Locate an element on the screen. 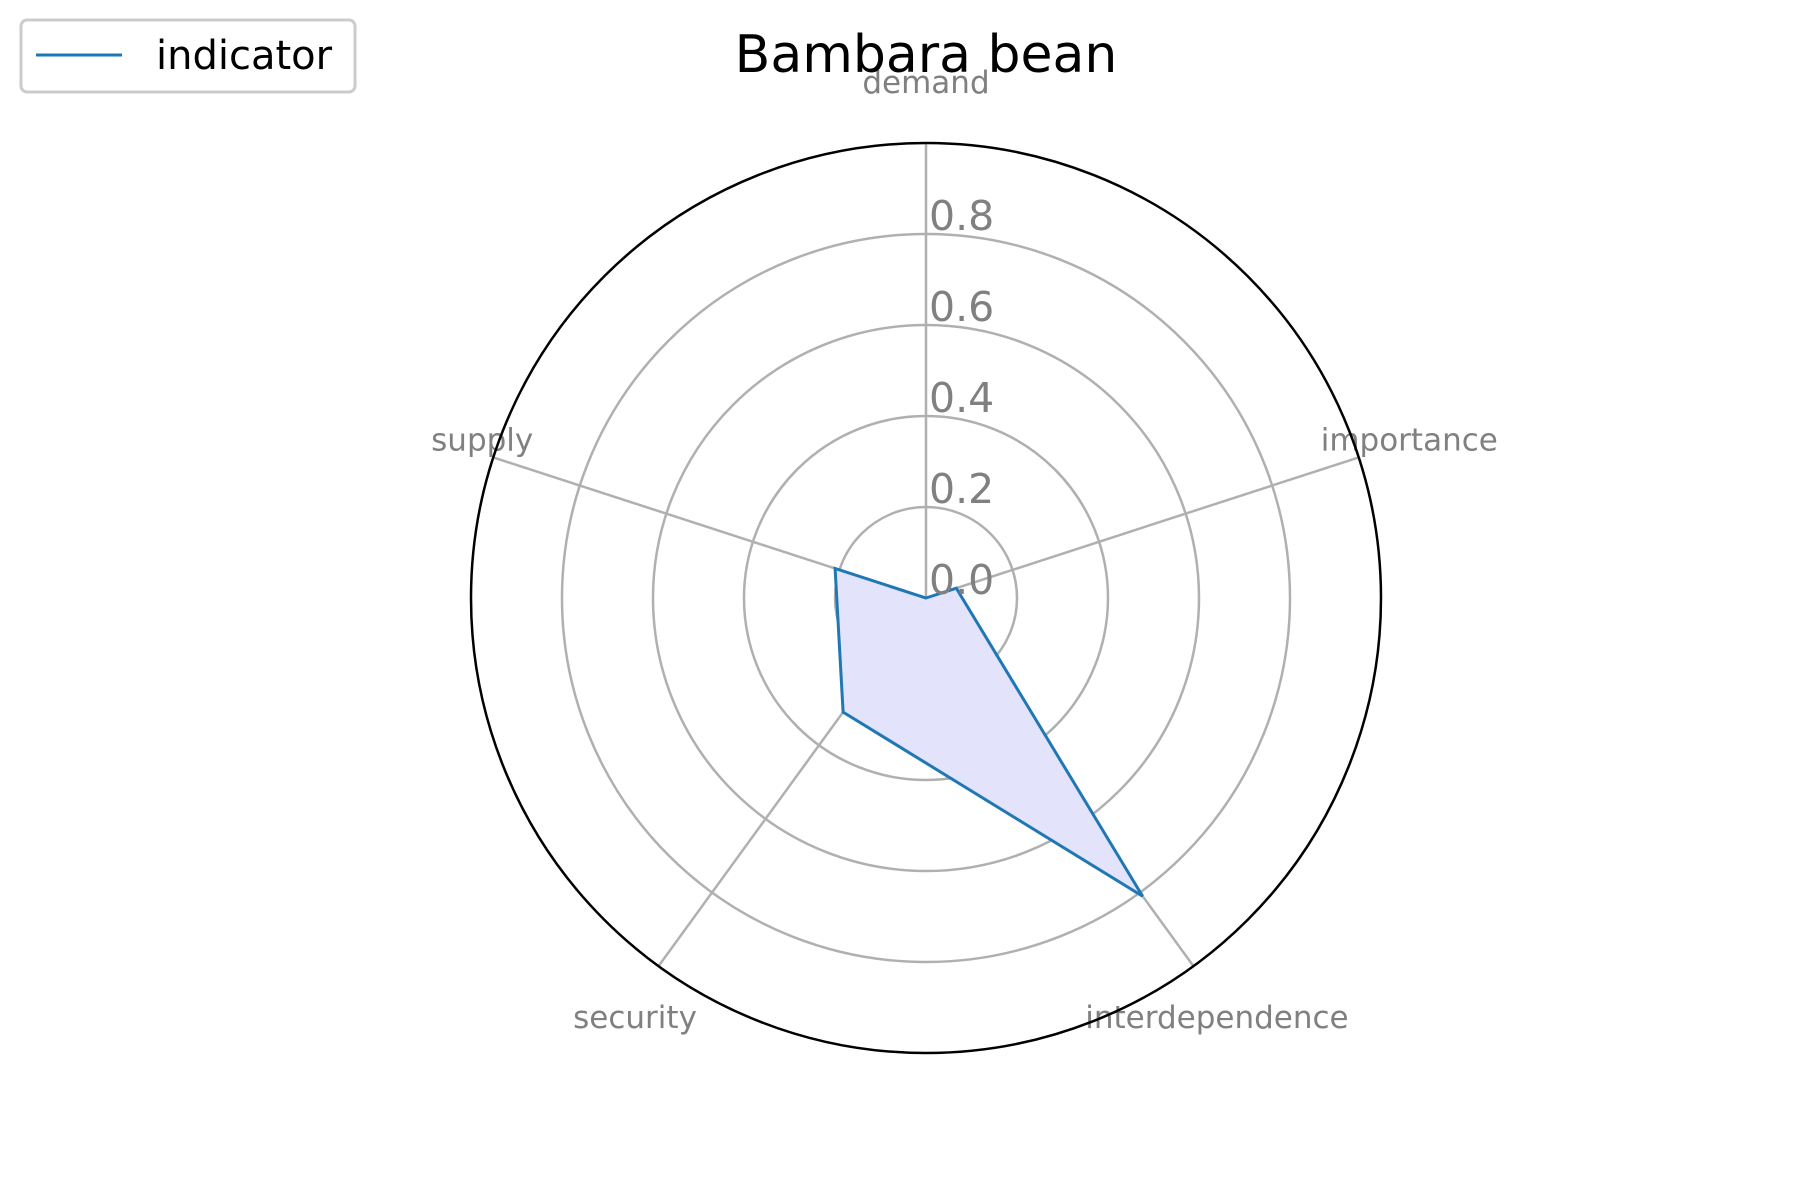 This screenshot has height=1200, width=1800. spoke-importance is located at coordinates (1142, 528).